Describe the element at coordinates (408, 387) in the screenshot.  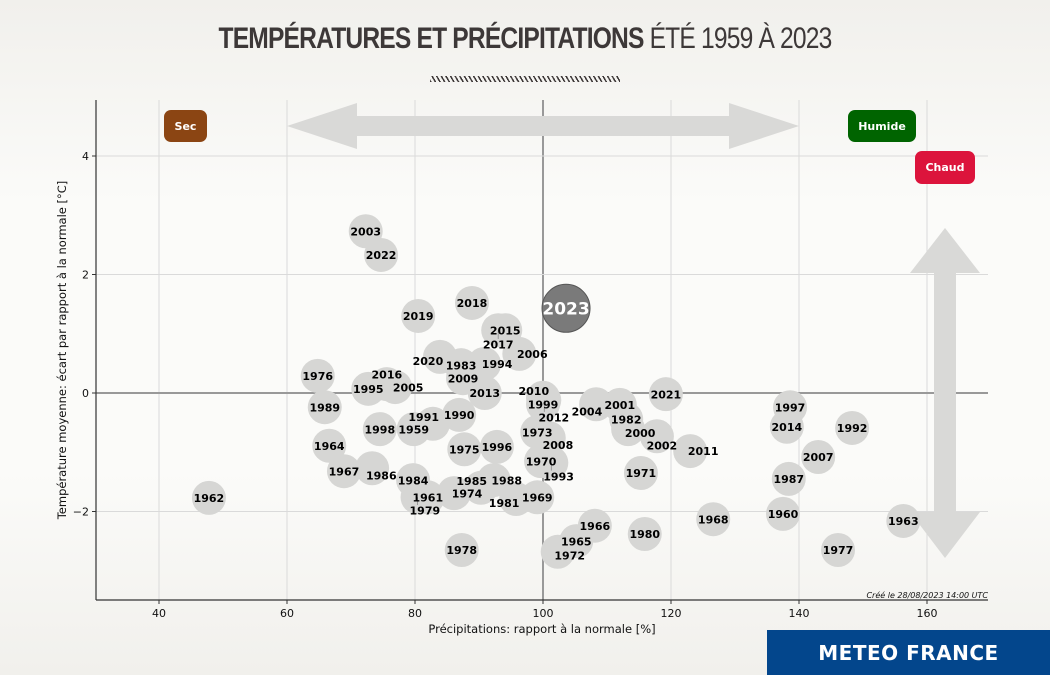
I see `point-label-2005: 2005` at that location.